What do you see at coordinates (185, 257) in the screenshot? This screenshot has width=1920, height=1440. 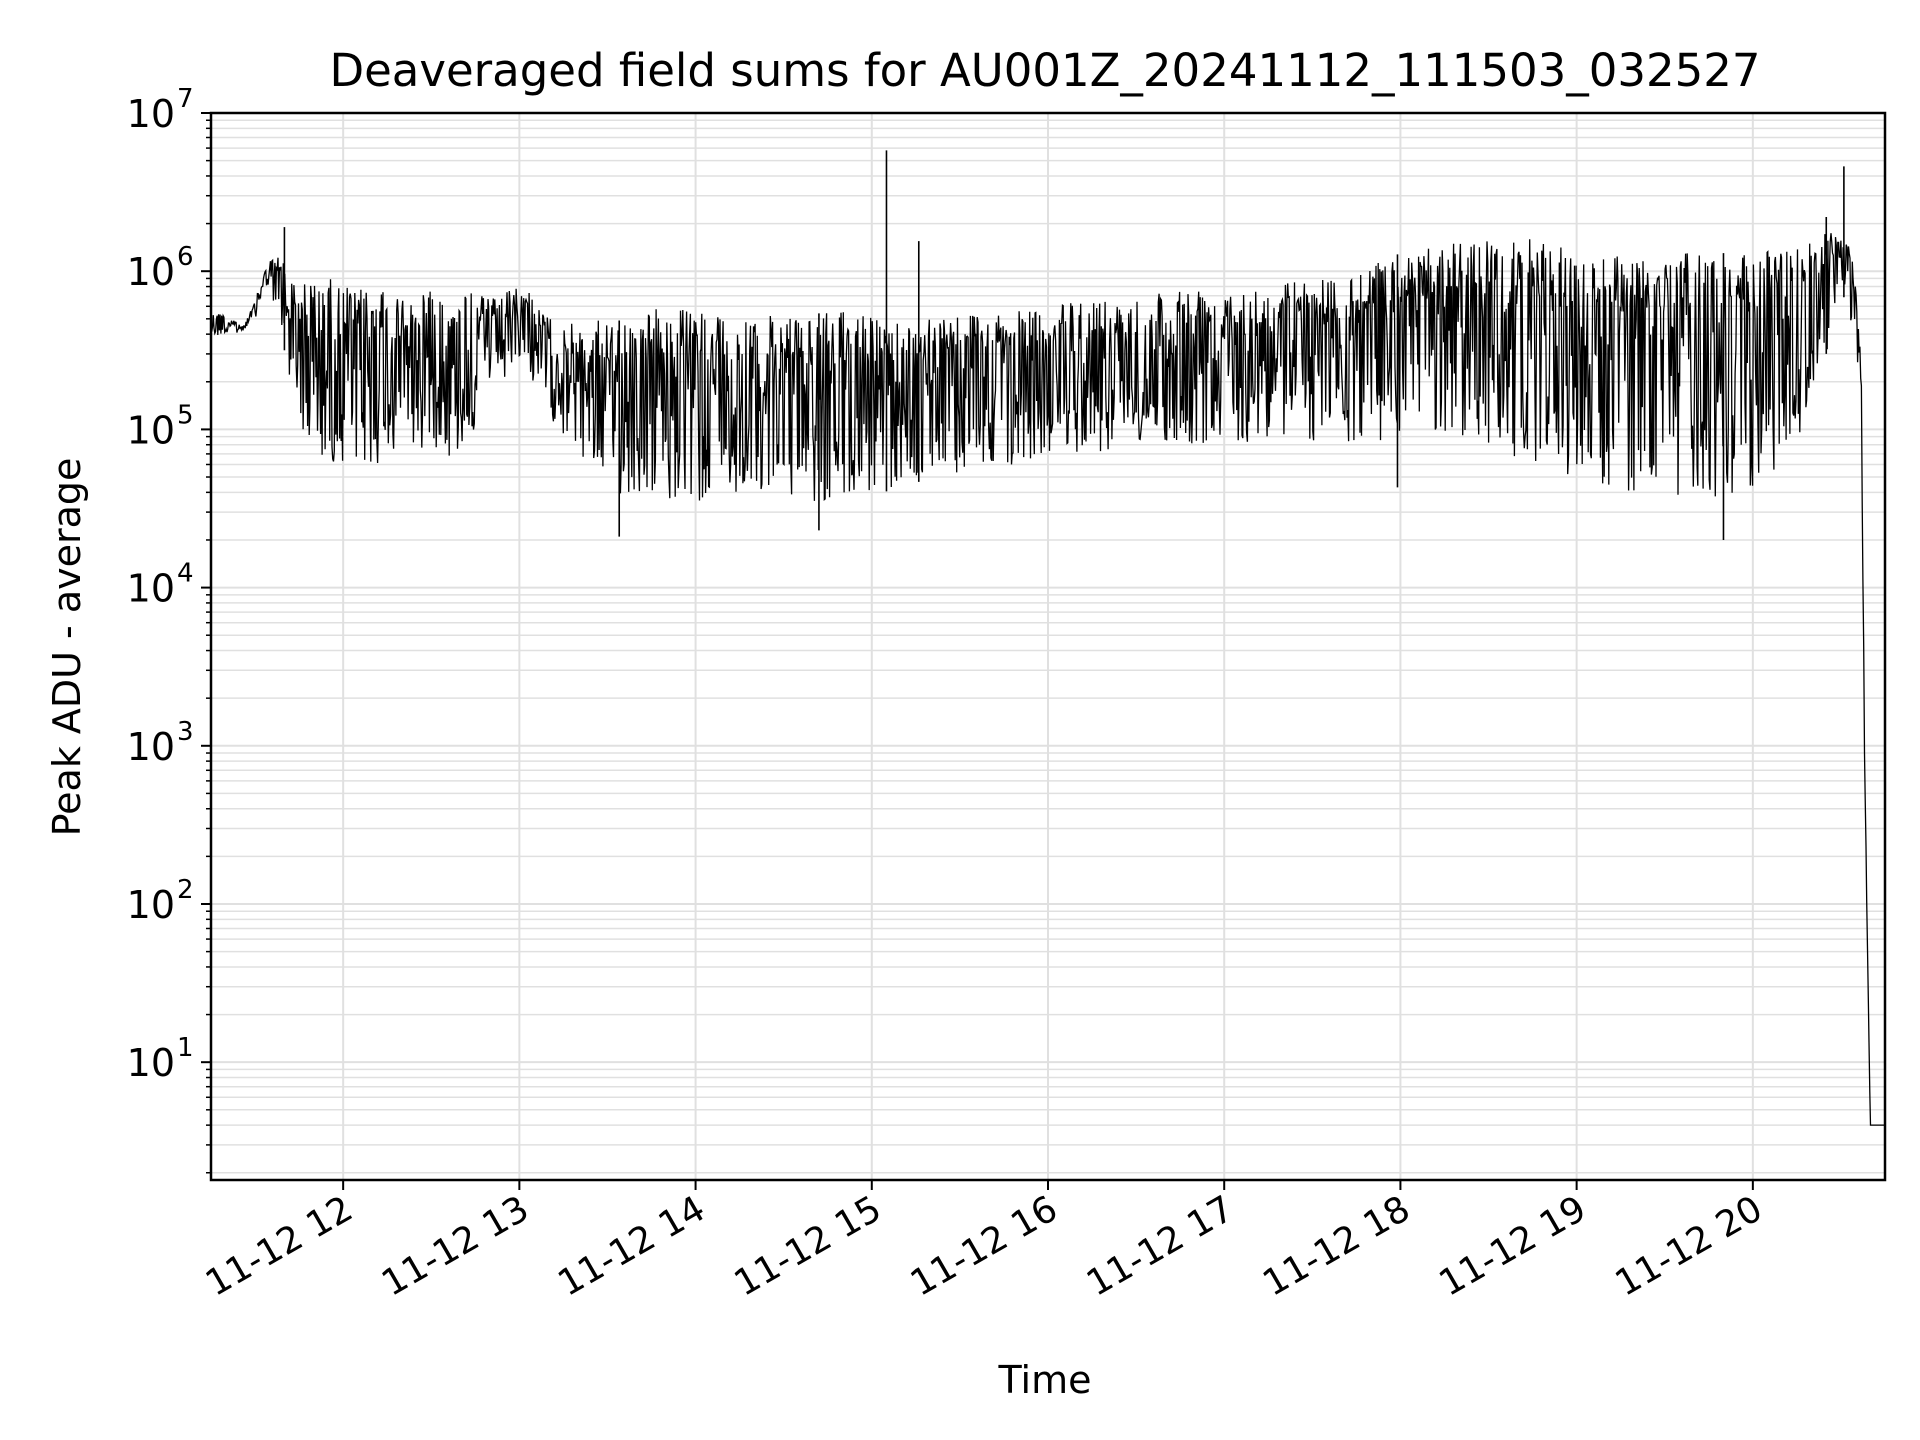 I see `y-tick-exponent: 6` at bounding box center [185, 257].